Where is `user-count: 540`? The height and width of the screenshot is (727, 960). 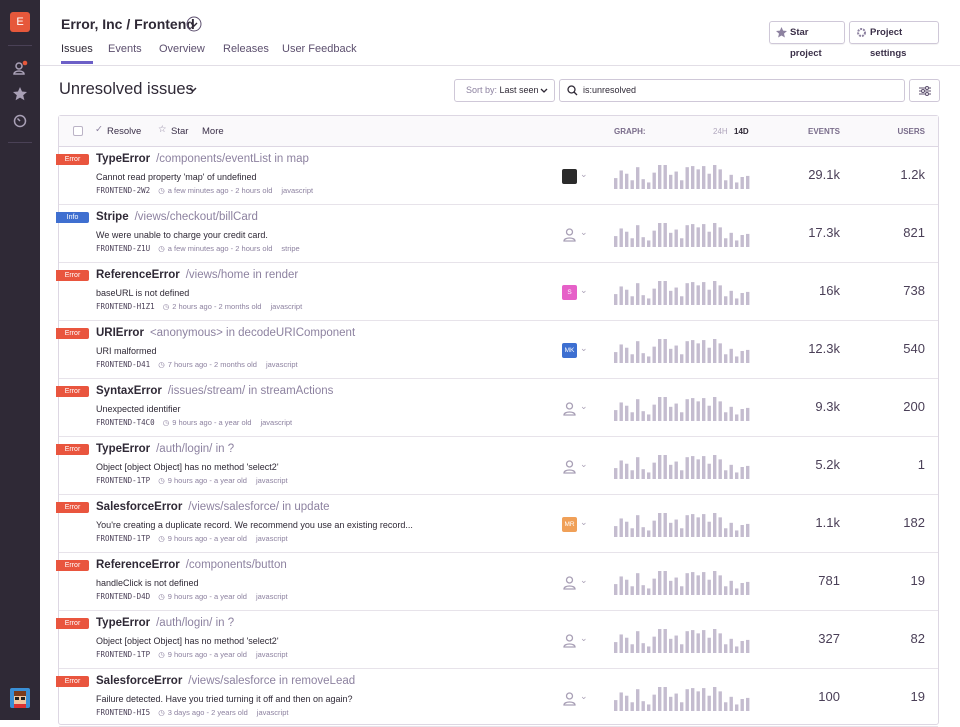 user-count: 540 is located at coordinates (914, 348).